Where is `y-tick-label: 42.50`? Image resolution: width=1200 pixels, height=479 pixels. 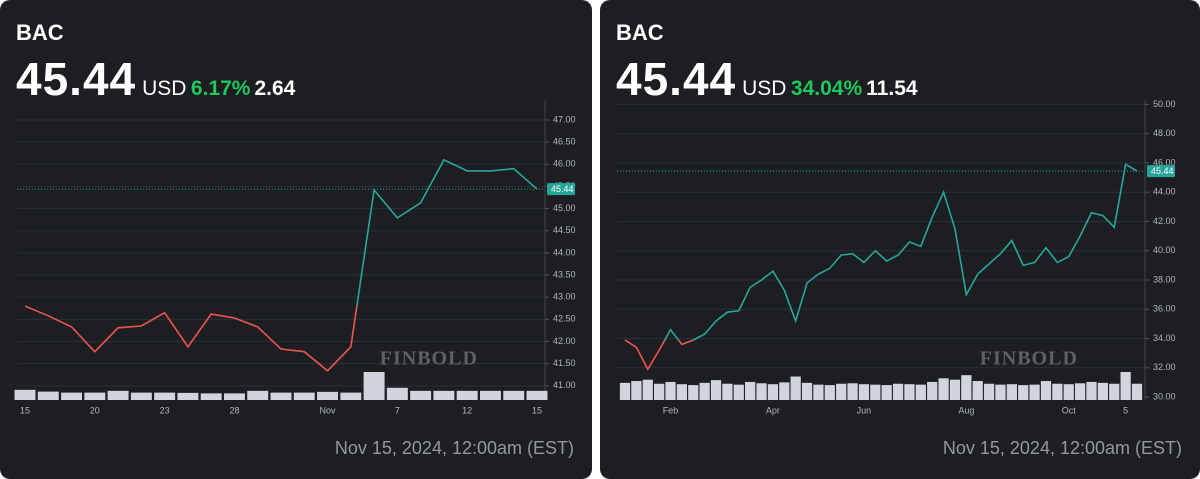 y-tick-label: 42.50 is located at coordinates (564, 319).